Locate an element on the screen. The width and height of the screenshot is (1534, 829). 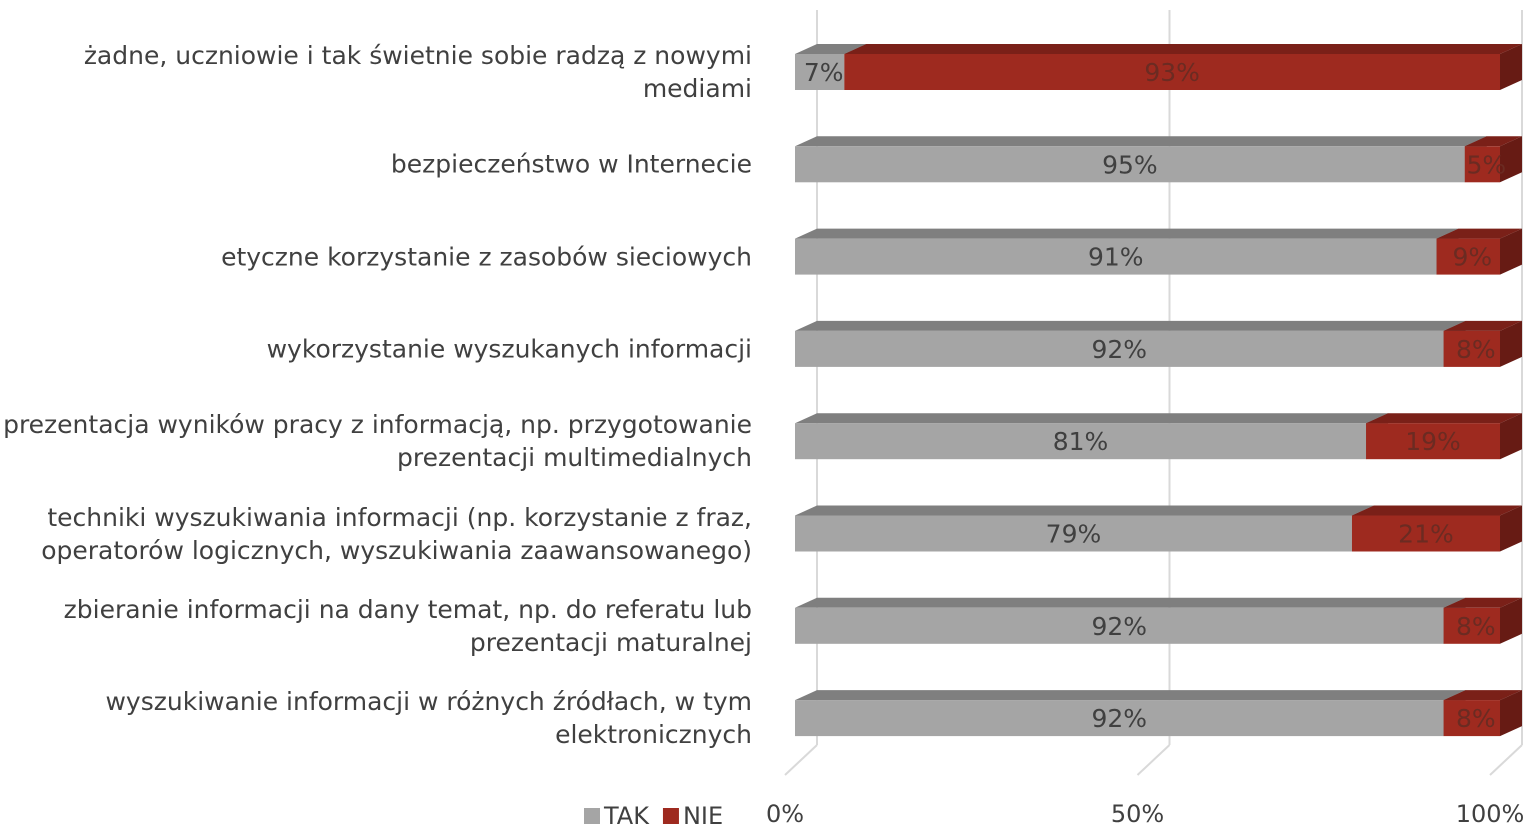
data-label: 91% is located at coordinates (1116, 257).